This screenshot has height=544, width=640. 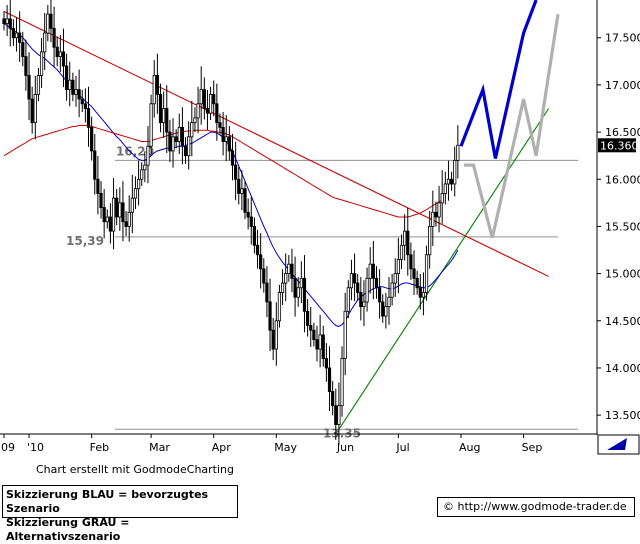 I want to click on x-tick-label: Mar, so click(x=159, y=447).